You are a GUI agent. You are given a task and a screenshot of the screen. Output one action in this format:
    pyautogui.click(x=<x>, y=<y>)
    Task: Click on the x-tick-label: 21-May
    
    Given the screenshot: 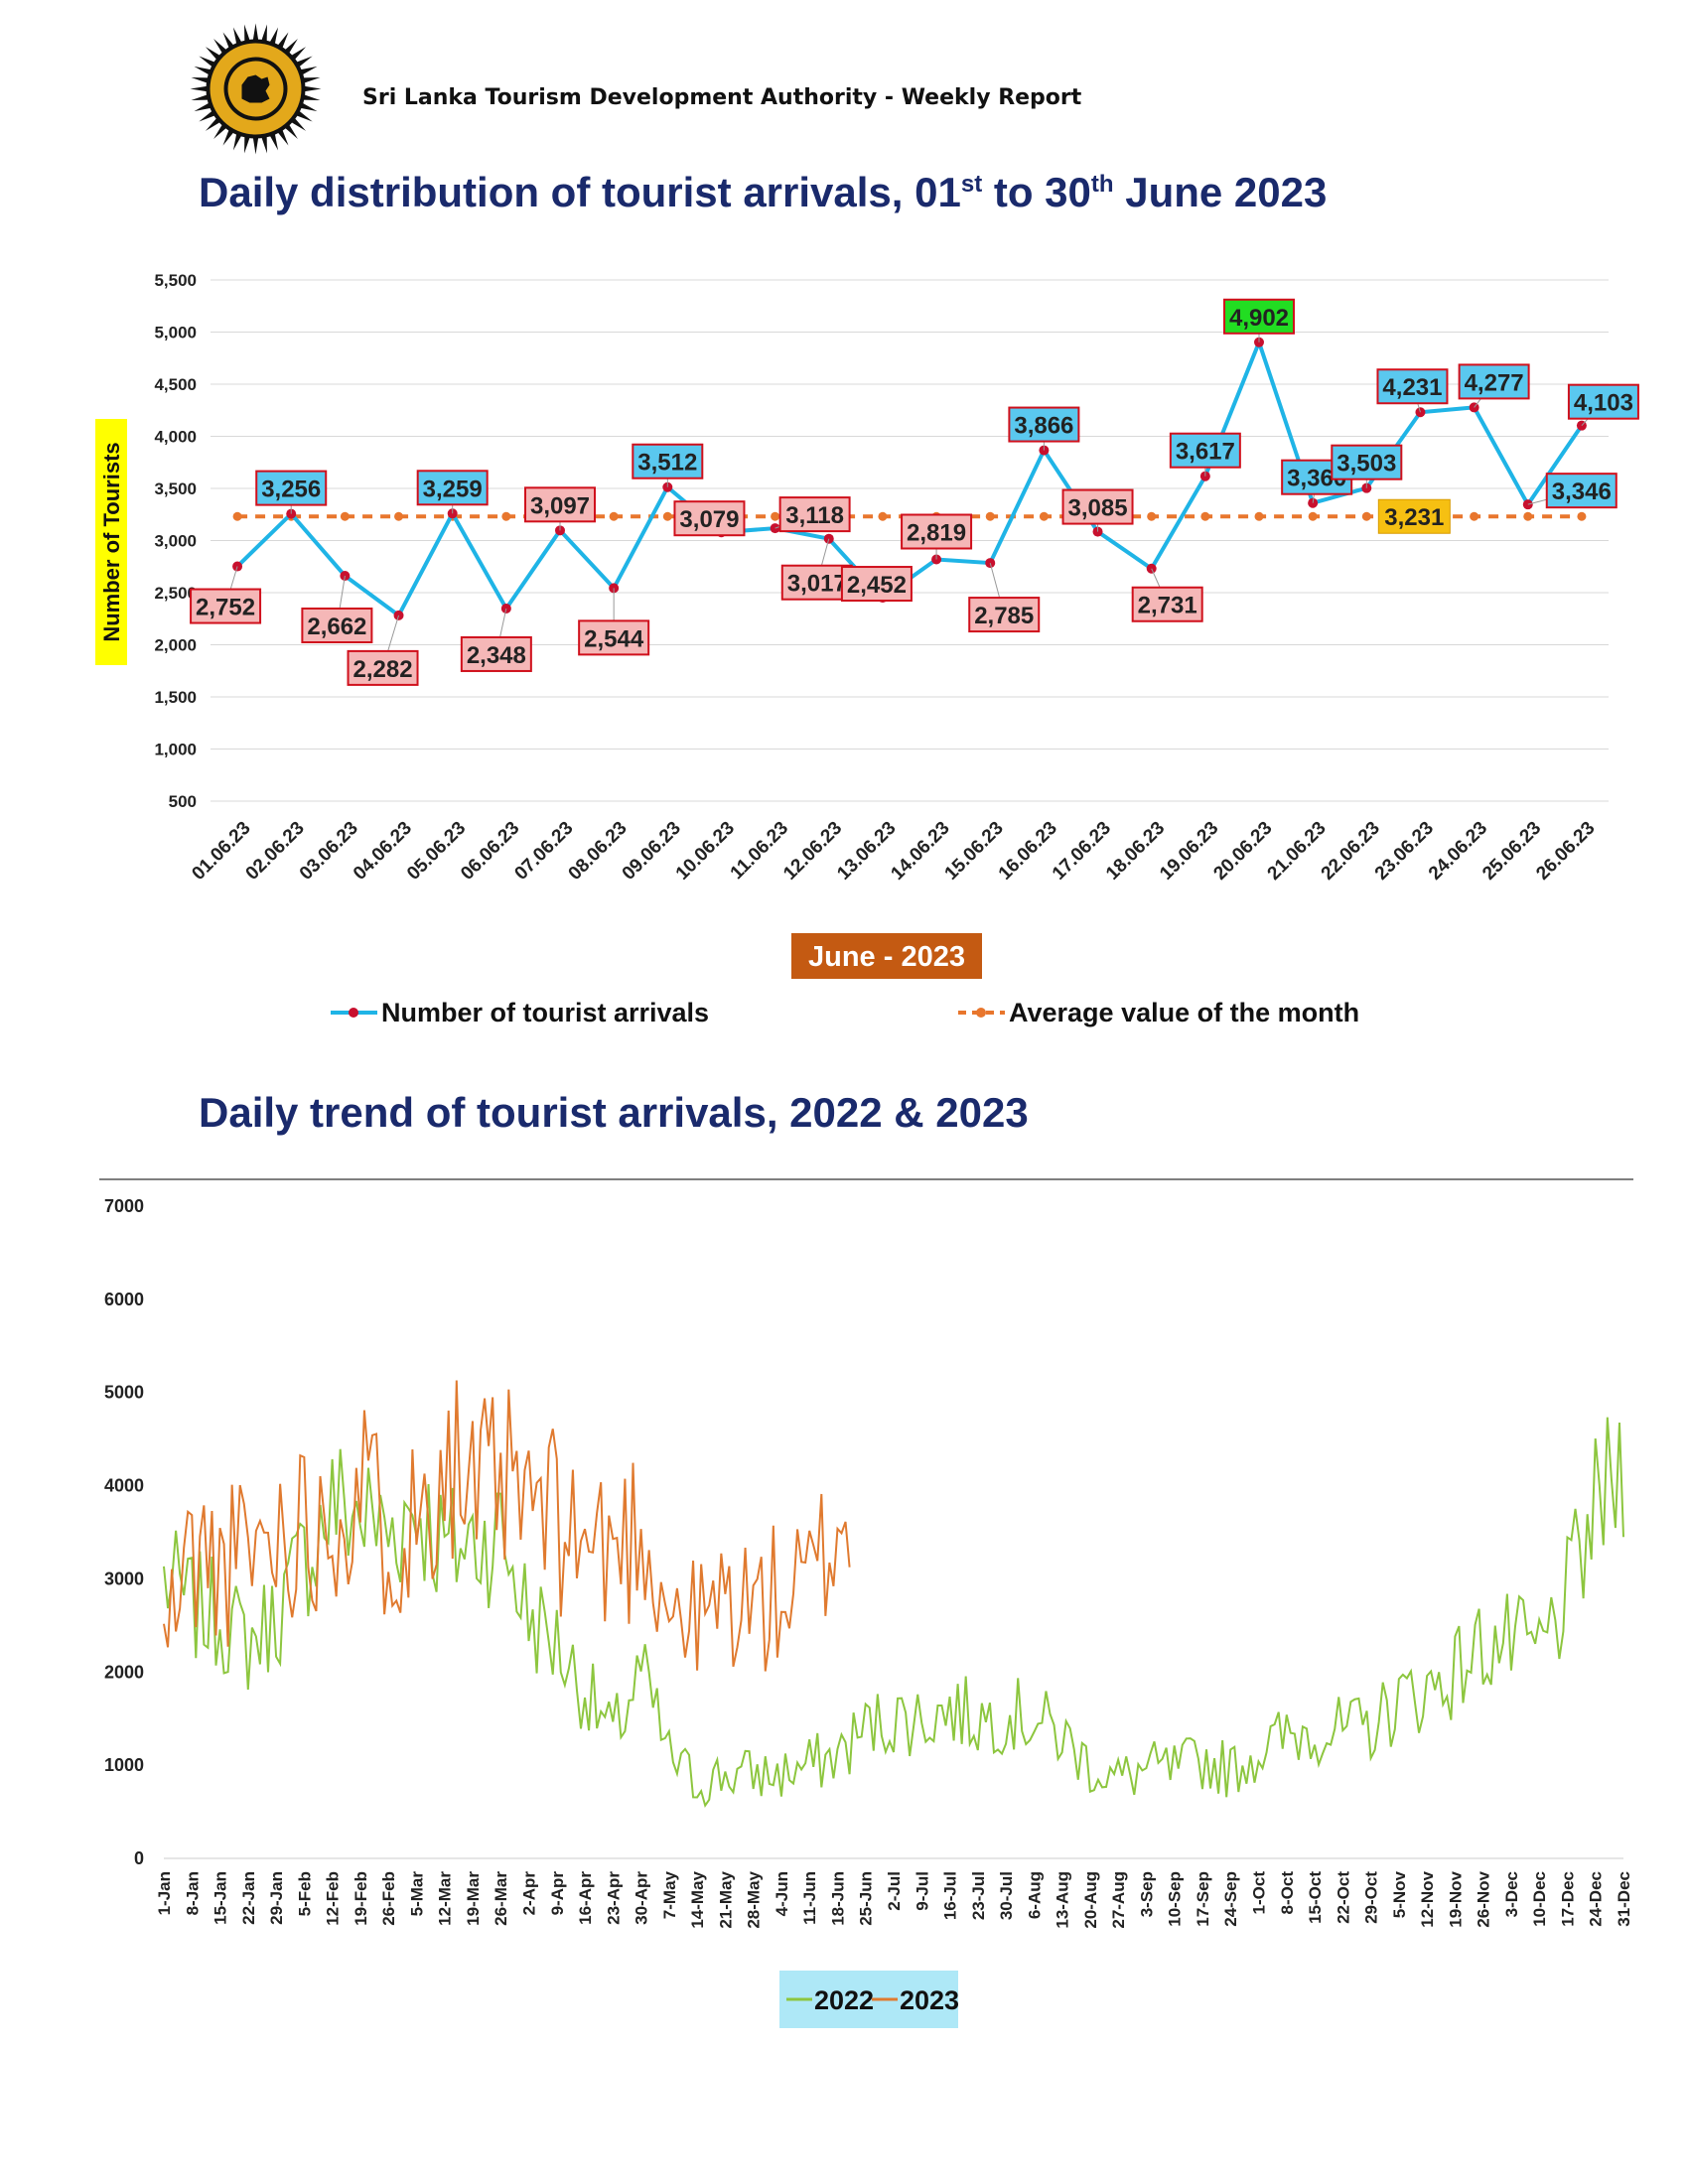 What is the action you would take?
    pyautogui.click(x=725, y=1899)
    